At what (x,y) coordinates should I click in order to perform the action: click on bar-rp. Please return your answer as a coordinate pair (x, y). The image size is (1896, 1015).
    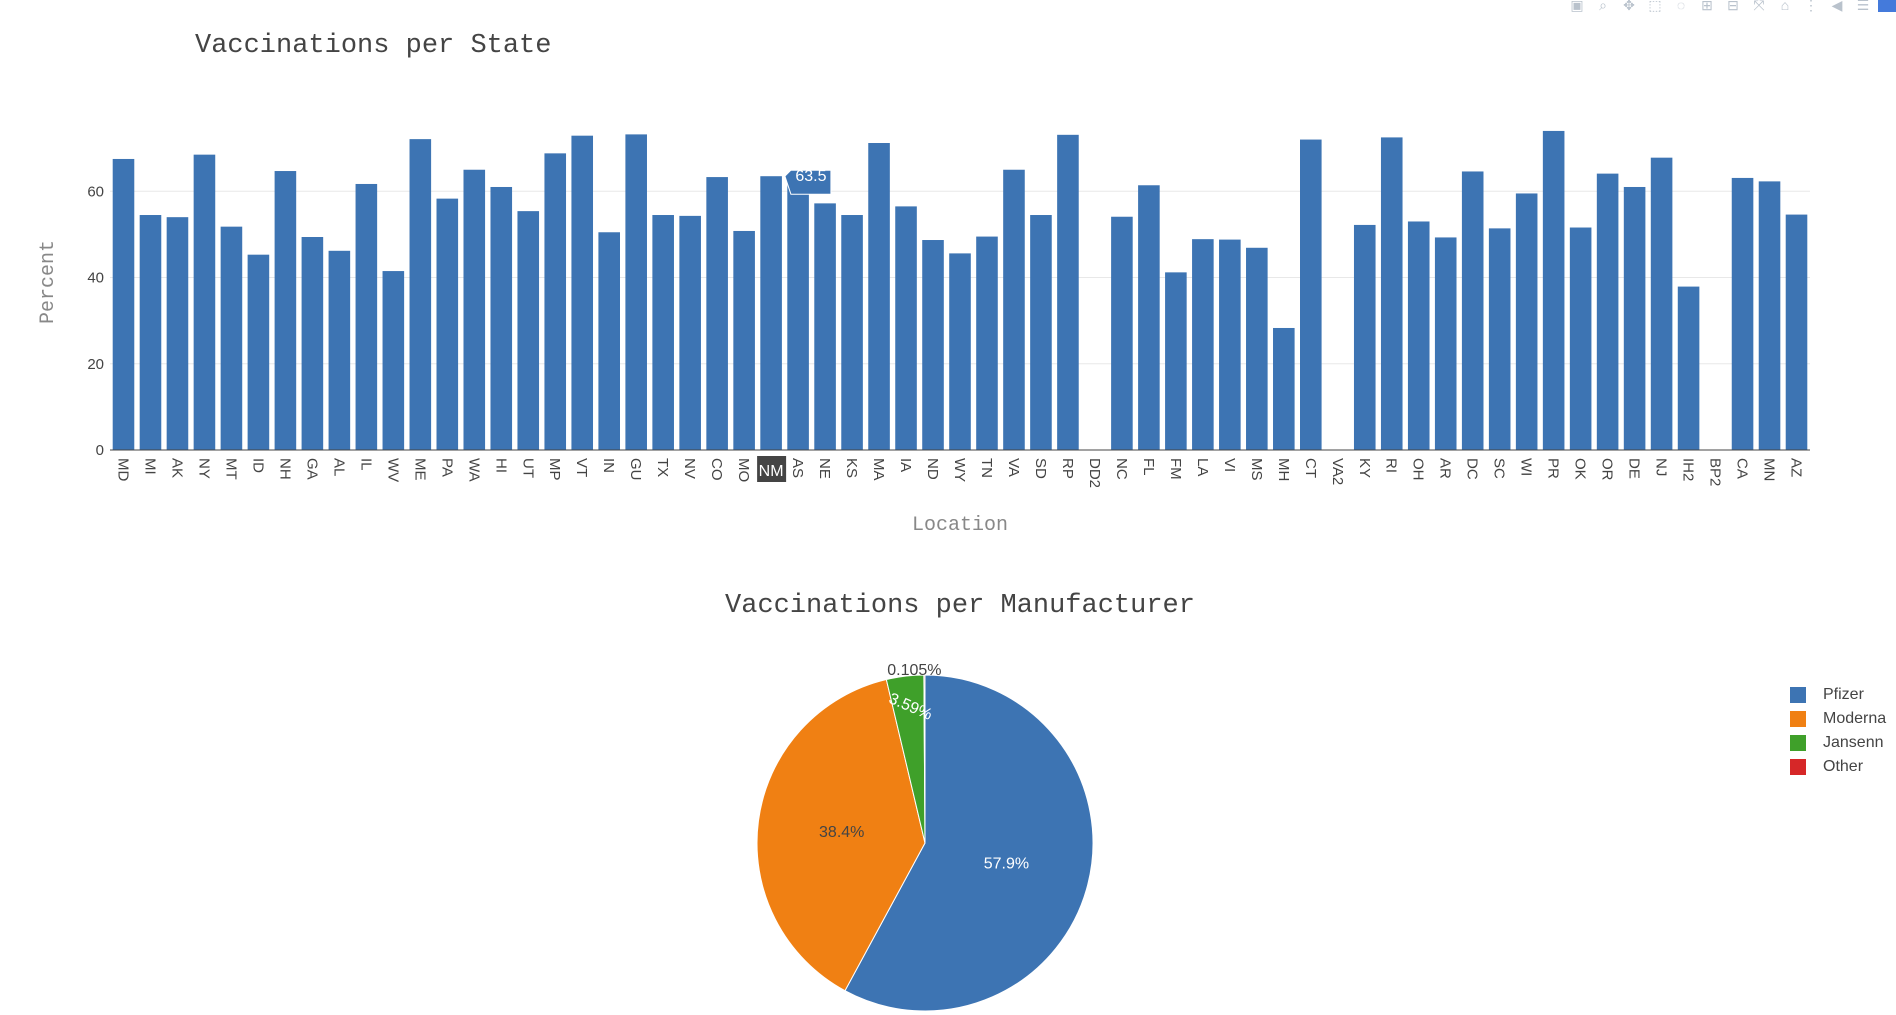
    Looking at the image, I should click on (1068, 292).